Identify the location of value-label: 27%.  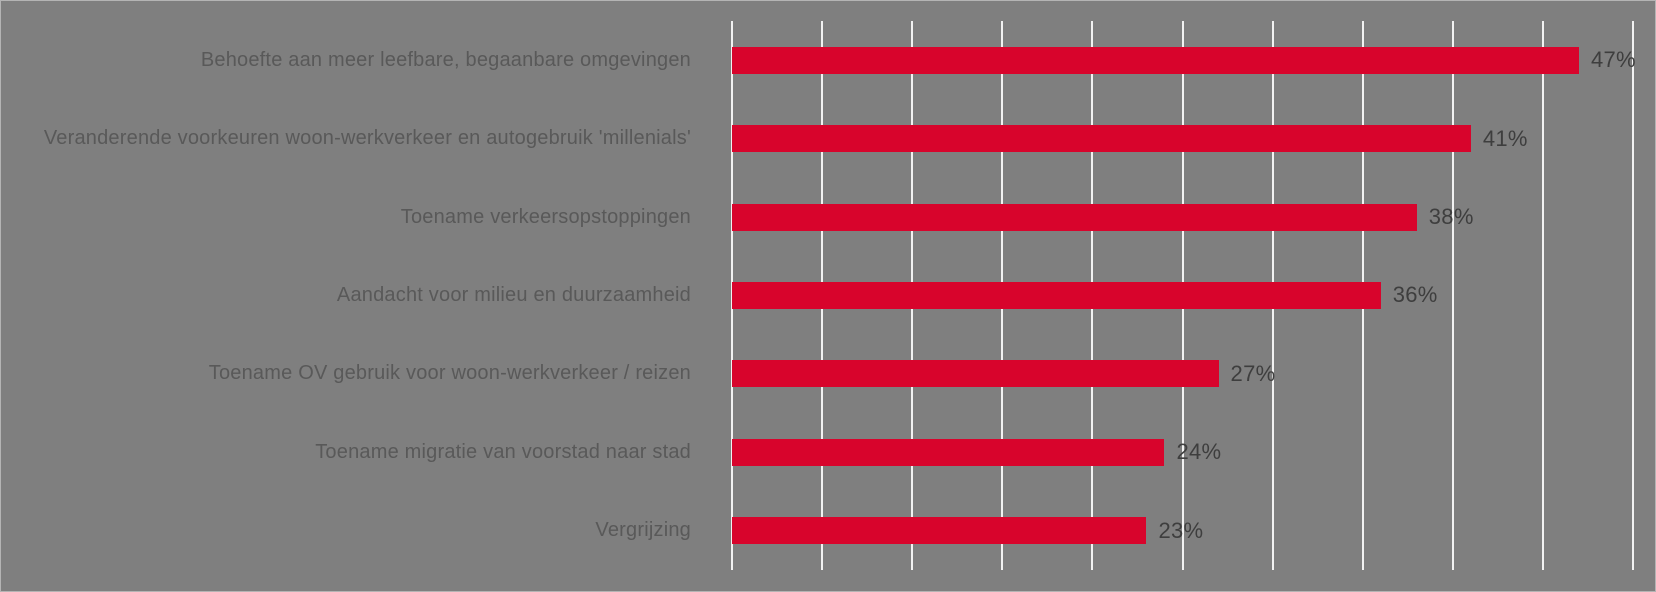
(1253, 373).